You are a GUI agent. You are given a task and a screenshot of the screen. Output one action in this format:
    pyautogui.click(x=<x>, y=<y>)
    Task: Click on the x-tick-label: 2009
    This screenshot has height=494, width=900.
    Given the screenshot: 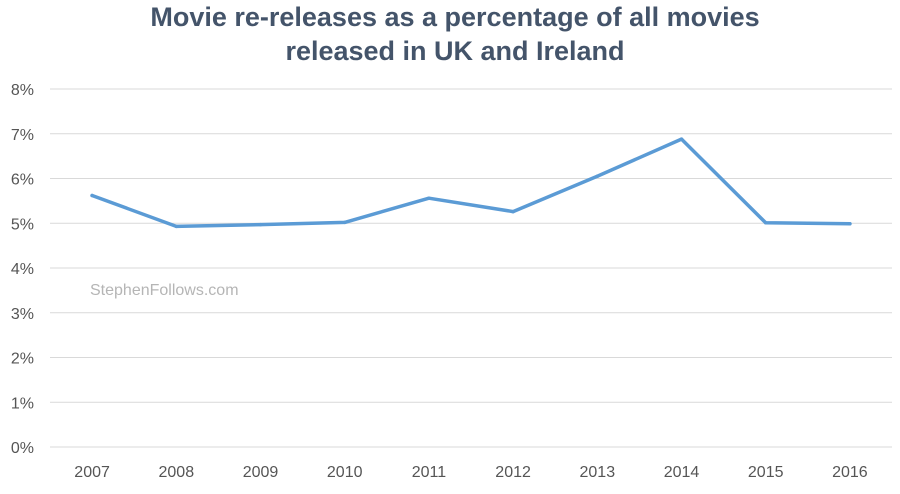 What is the action you would take?
    pyautogui.click(x=261, y=472)
    